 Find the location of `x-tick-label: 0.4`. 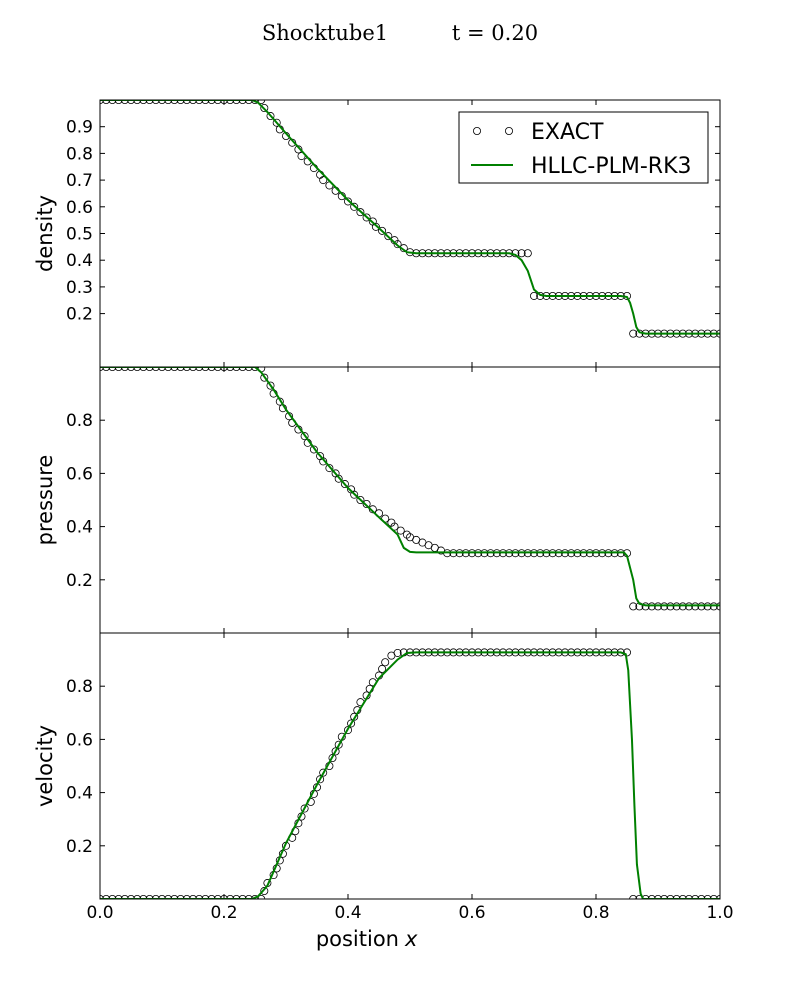

x-tick-label: 0.4 is located at coordinates (347, 913).